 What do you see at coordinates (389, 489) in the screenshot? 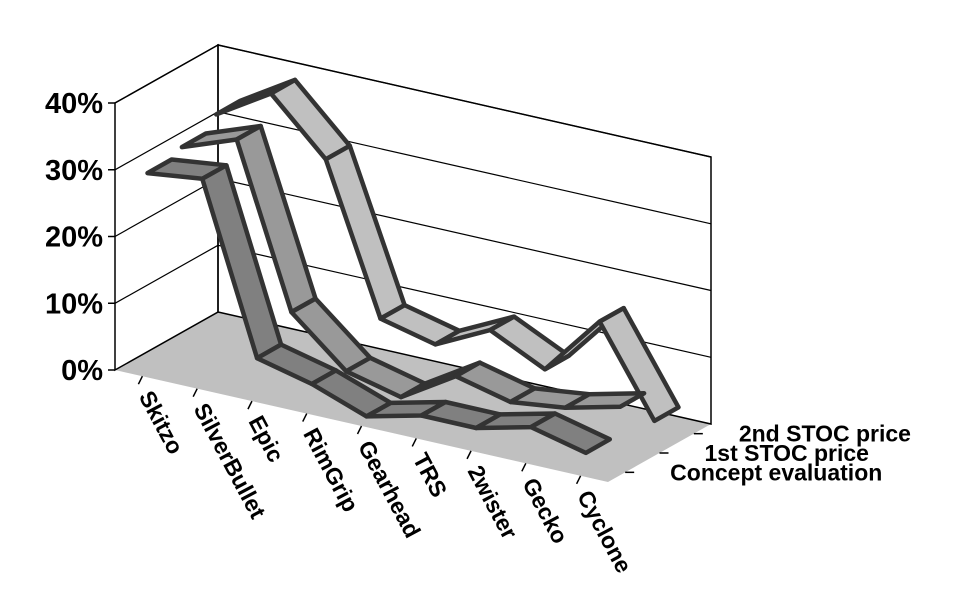
I see `category-label: Gearhead` at bounding box center [389, 489].